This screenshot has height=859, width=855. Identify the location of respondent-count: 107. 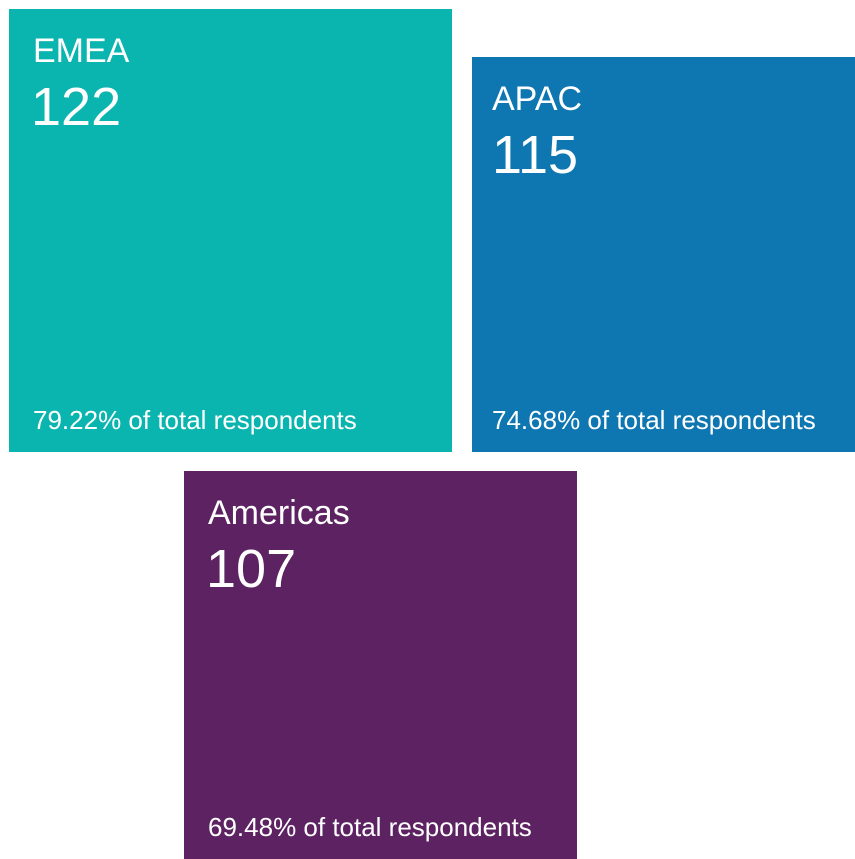
(251, 569).